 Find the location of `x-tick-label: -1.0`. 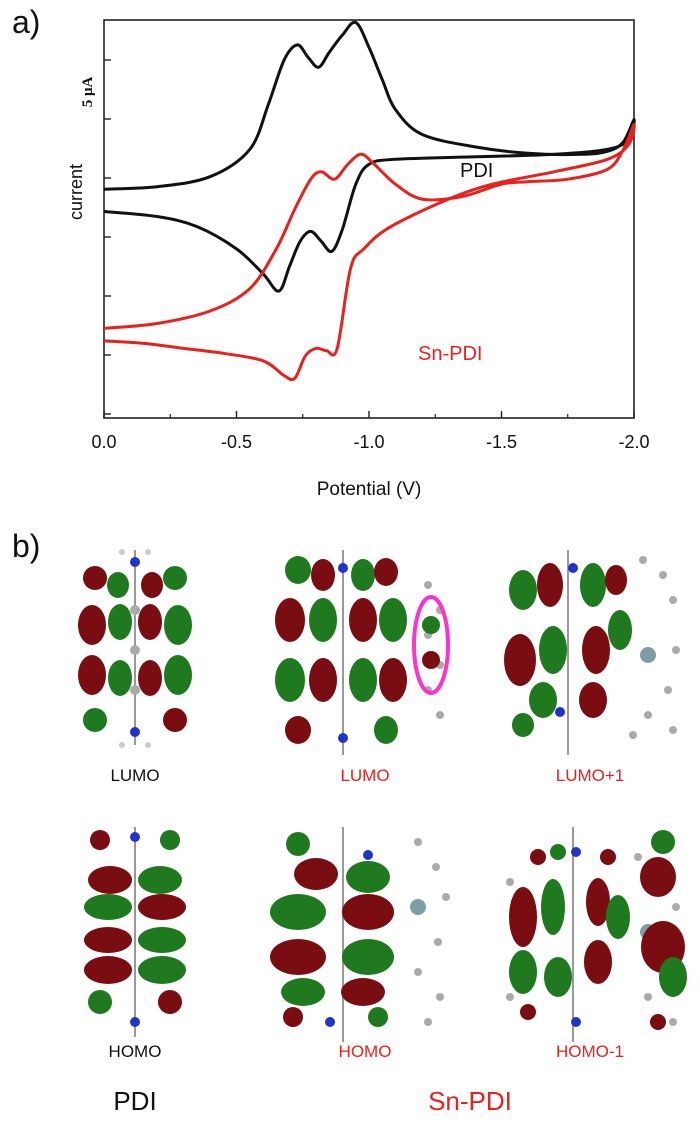

x-tick-label: -1.0 is located at coordinates (368, 442).